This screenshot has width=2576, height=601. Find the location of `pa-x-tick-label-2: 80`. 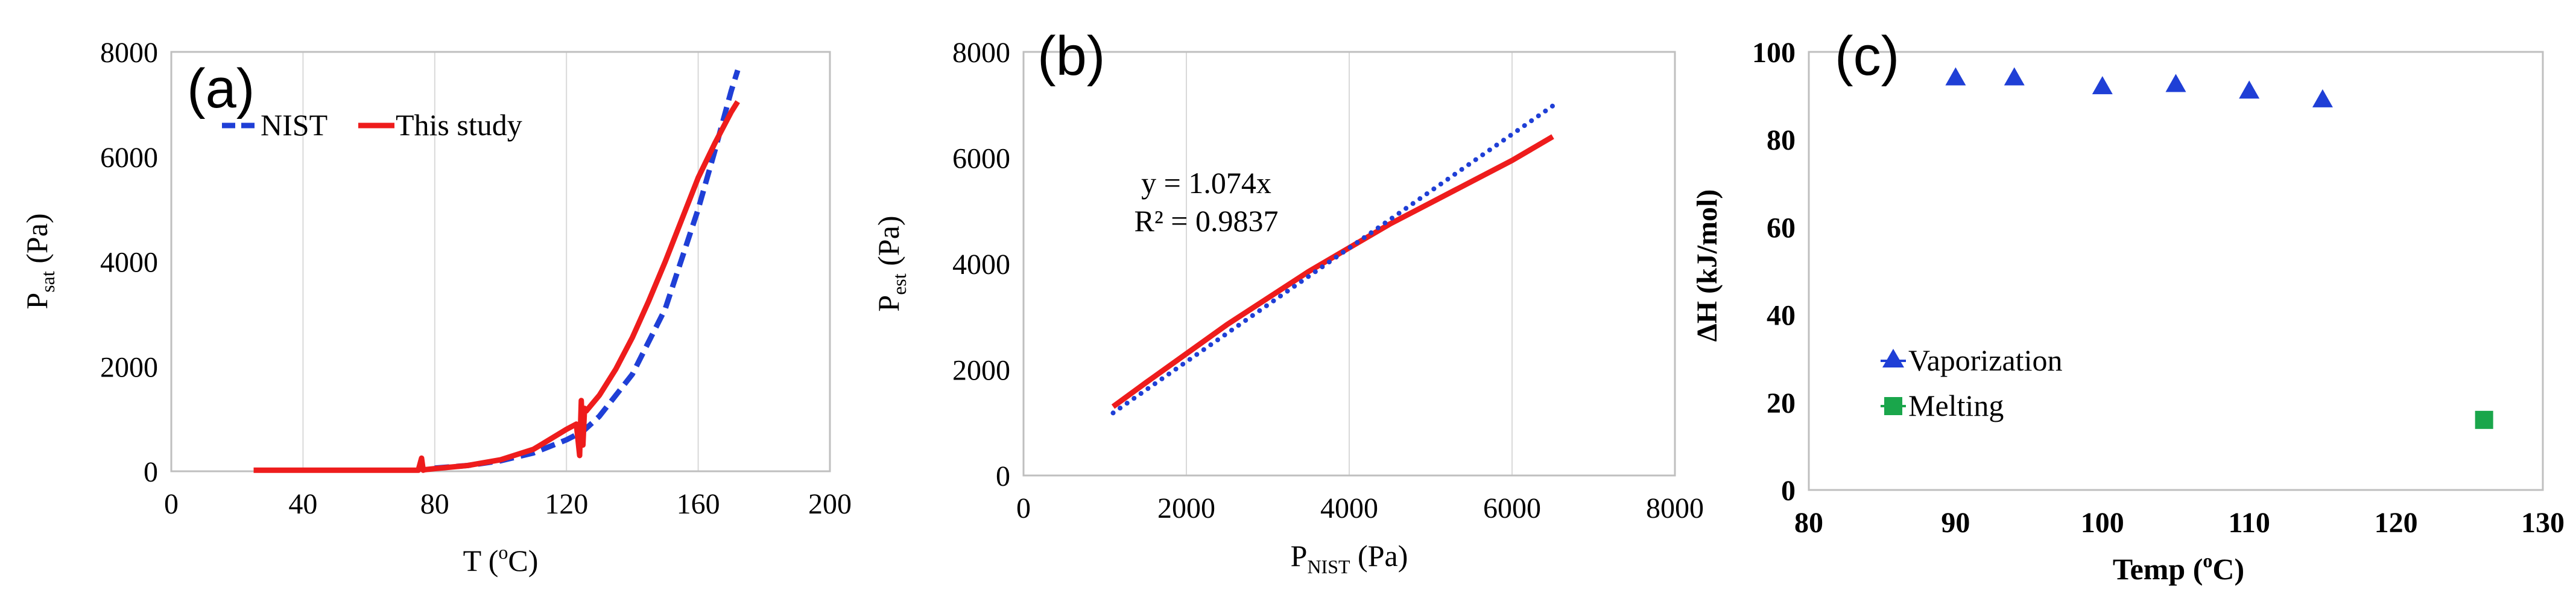

pa-x-tick-label-2: 80 is located at coordinates (434, 504).